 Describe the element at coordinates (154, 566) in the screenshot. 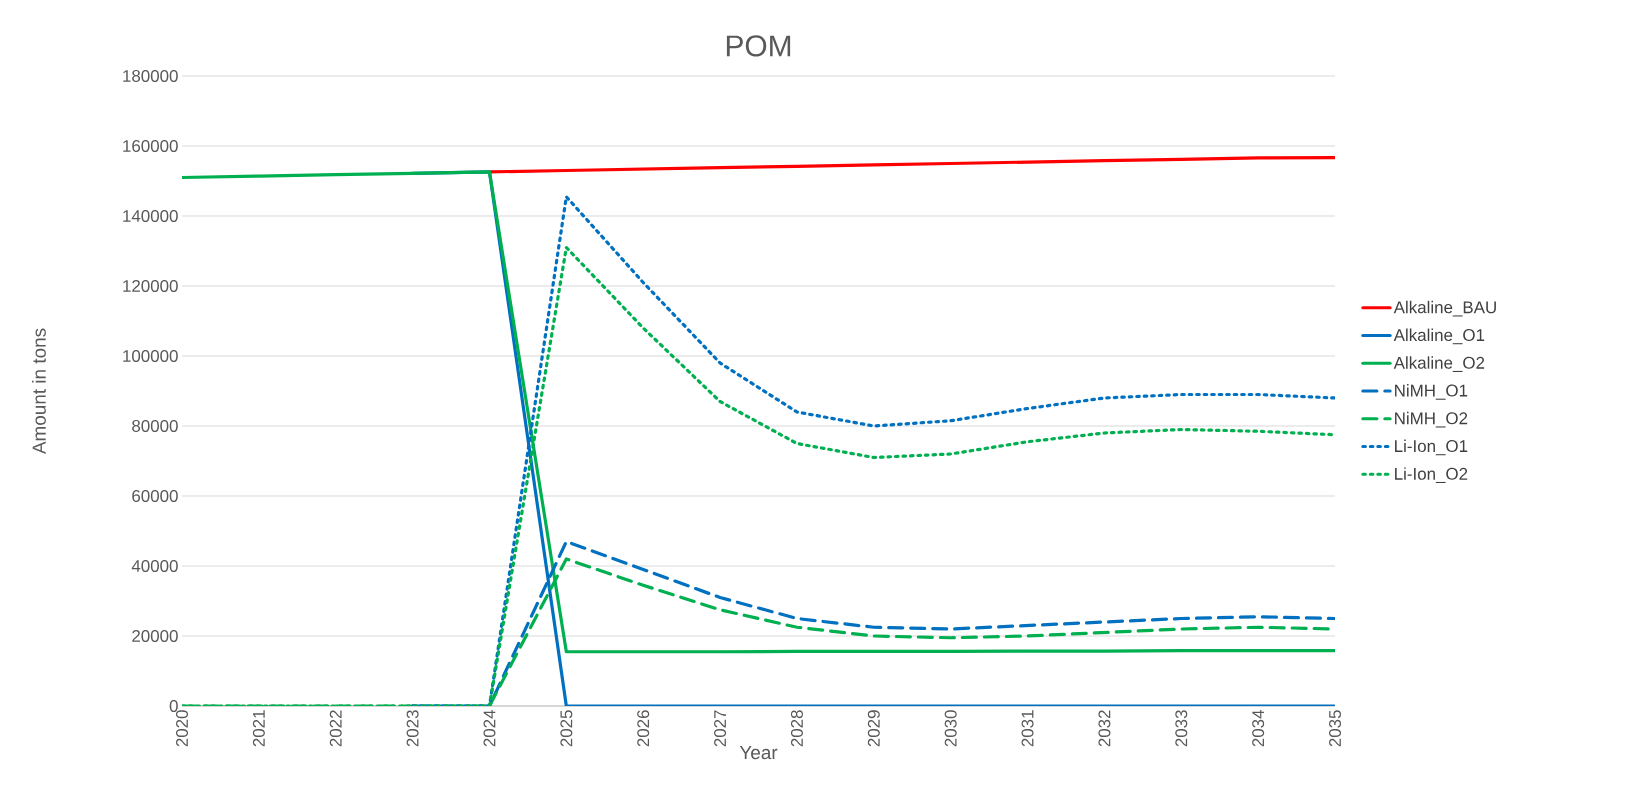

I see `y-tick-label: 40000` at that location.